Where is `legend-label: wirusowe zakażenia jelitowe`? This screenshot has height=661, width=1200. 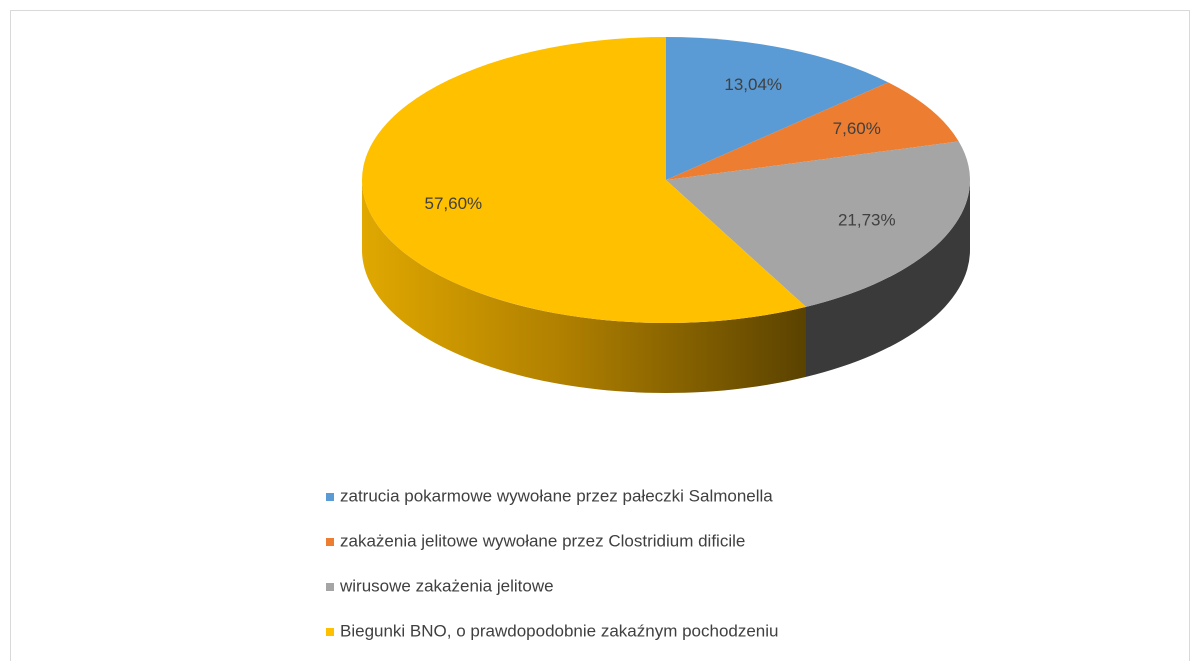 legend-label: wirusowe zakażenia jelitowe is located at coordinates (446, 585).